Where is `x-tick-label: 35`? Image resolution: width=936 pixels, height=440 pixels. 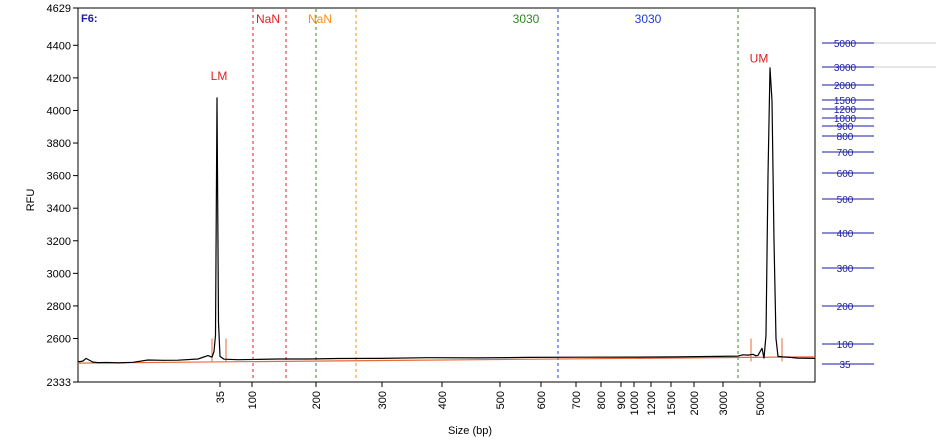
x-tick-label: 35 is located at coordinates (221, 397).